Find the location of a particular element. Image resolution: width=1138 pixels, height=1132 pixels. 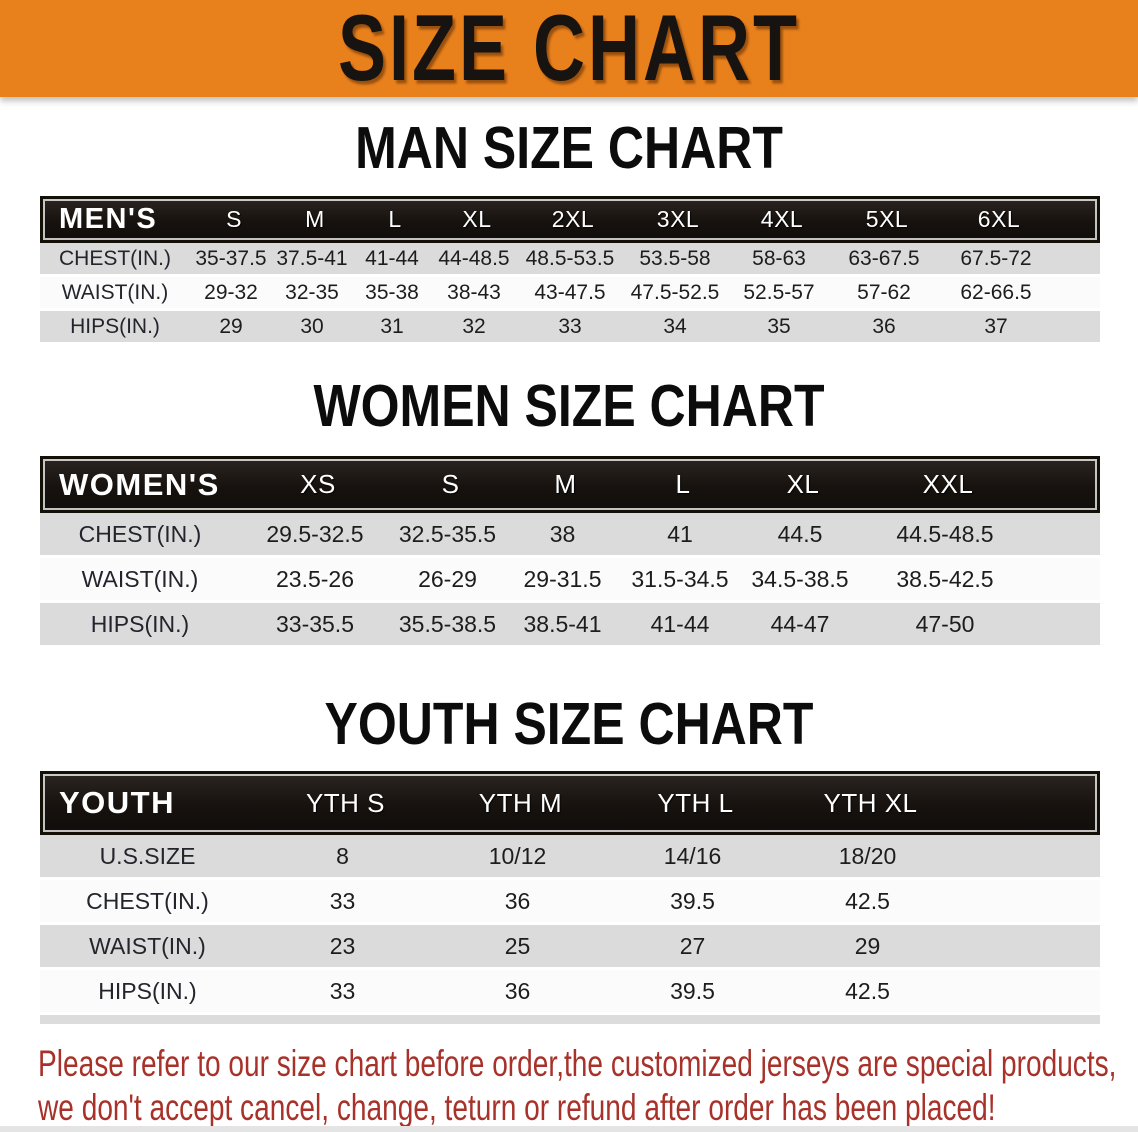

cell-value: 30 is located at coordinates (312, 326).